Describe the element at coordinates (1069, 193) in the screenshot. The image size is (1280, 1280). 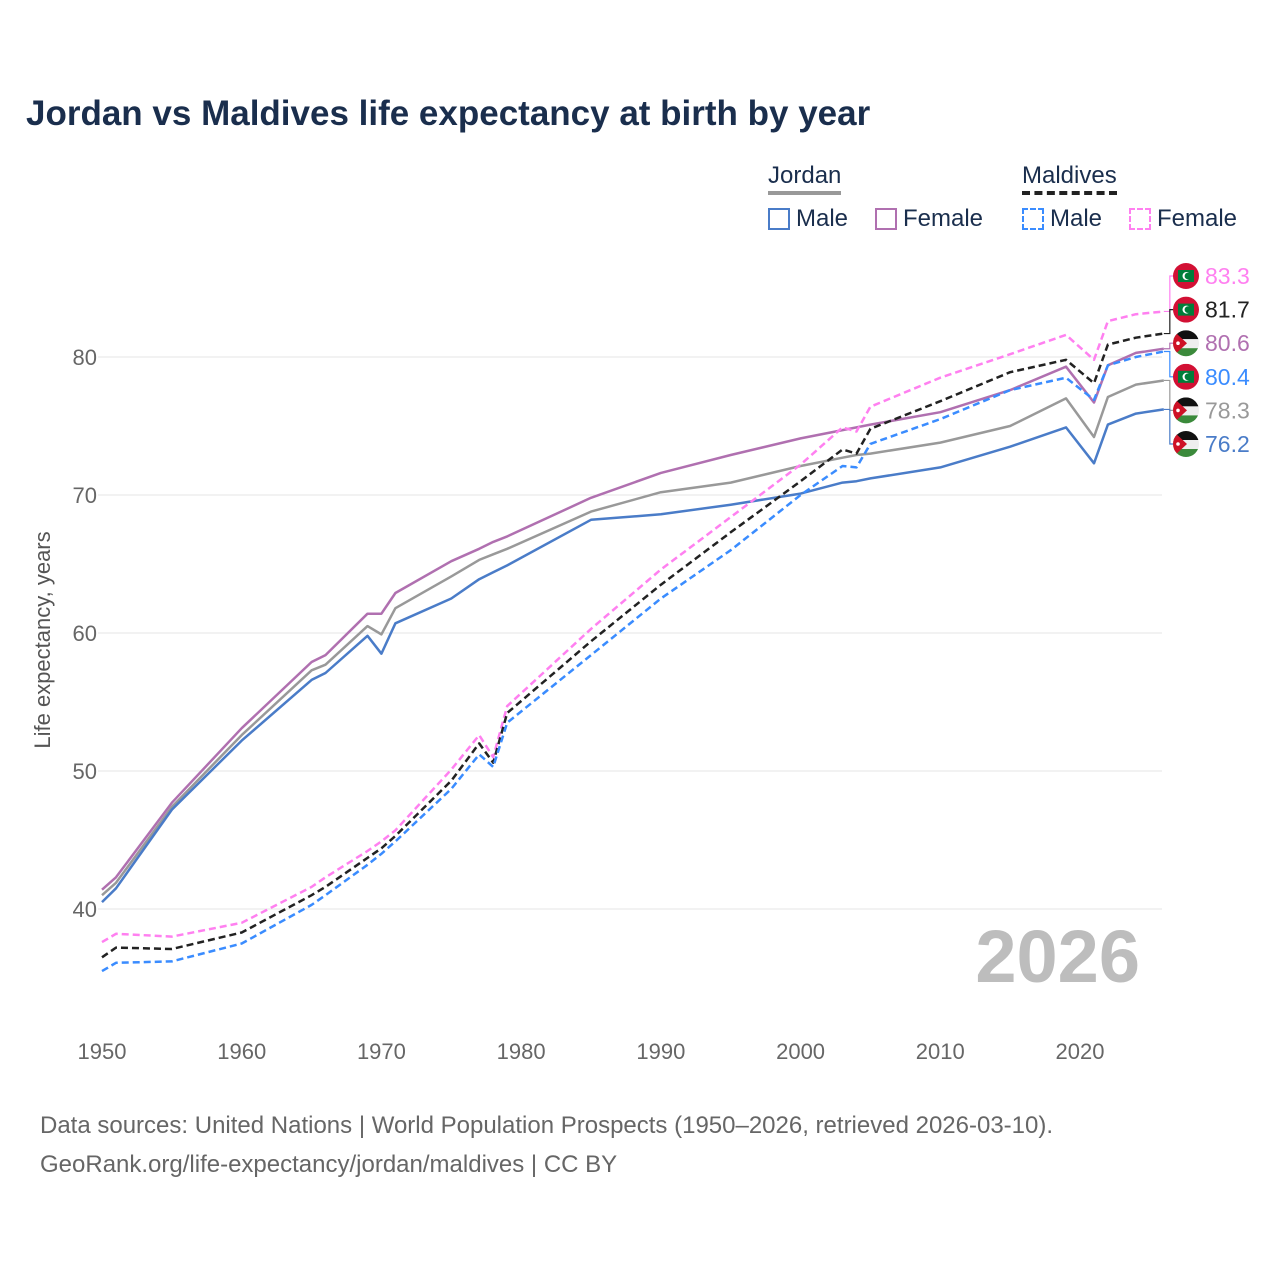
I see `legend-maldives-line` at that location.